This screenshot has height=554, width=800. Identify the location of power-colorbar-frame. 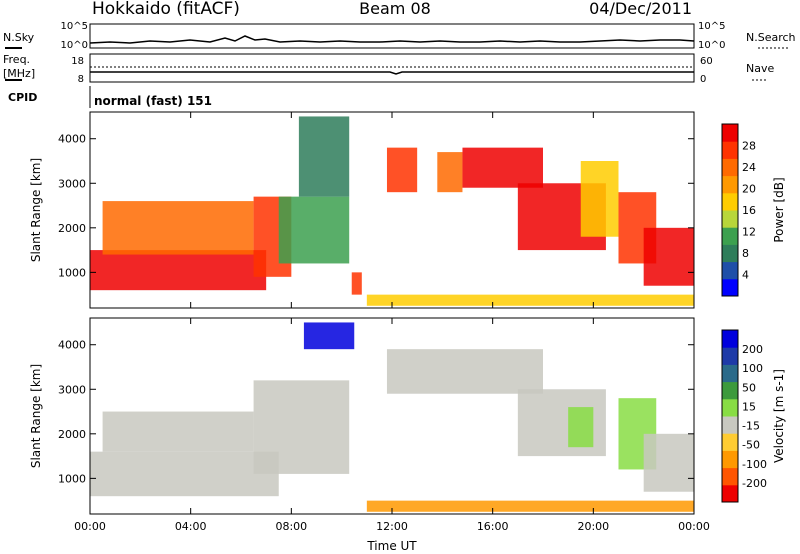
(730, 210).